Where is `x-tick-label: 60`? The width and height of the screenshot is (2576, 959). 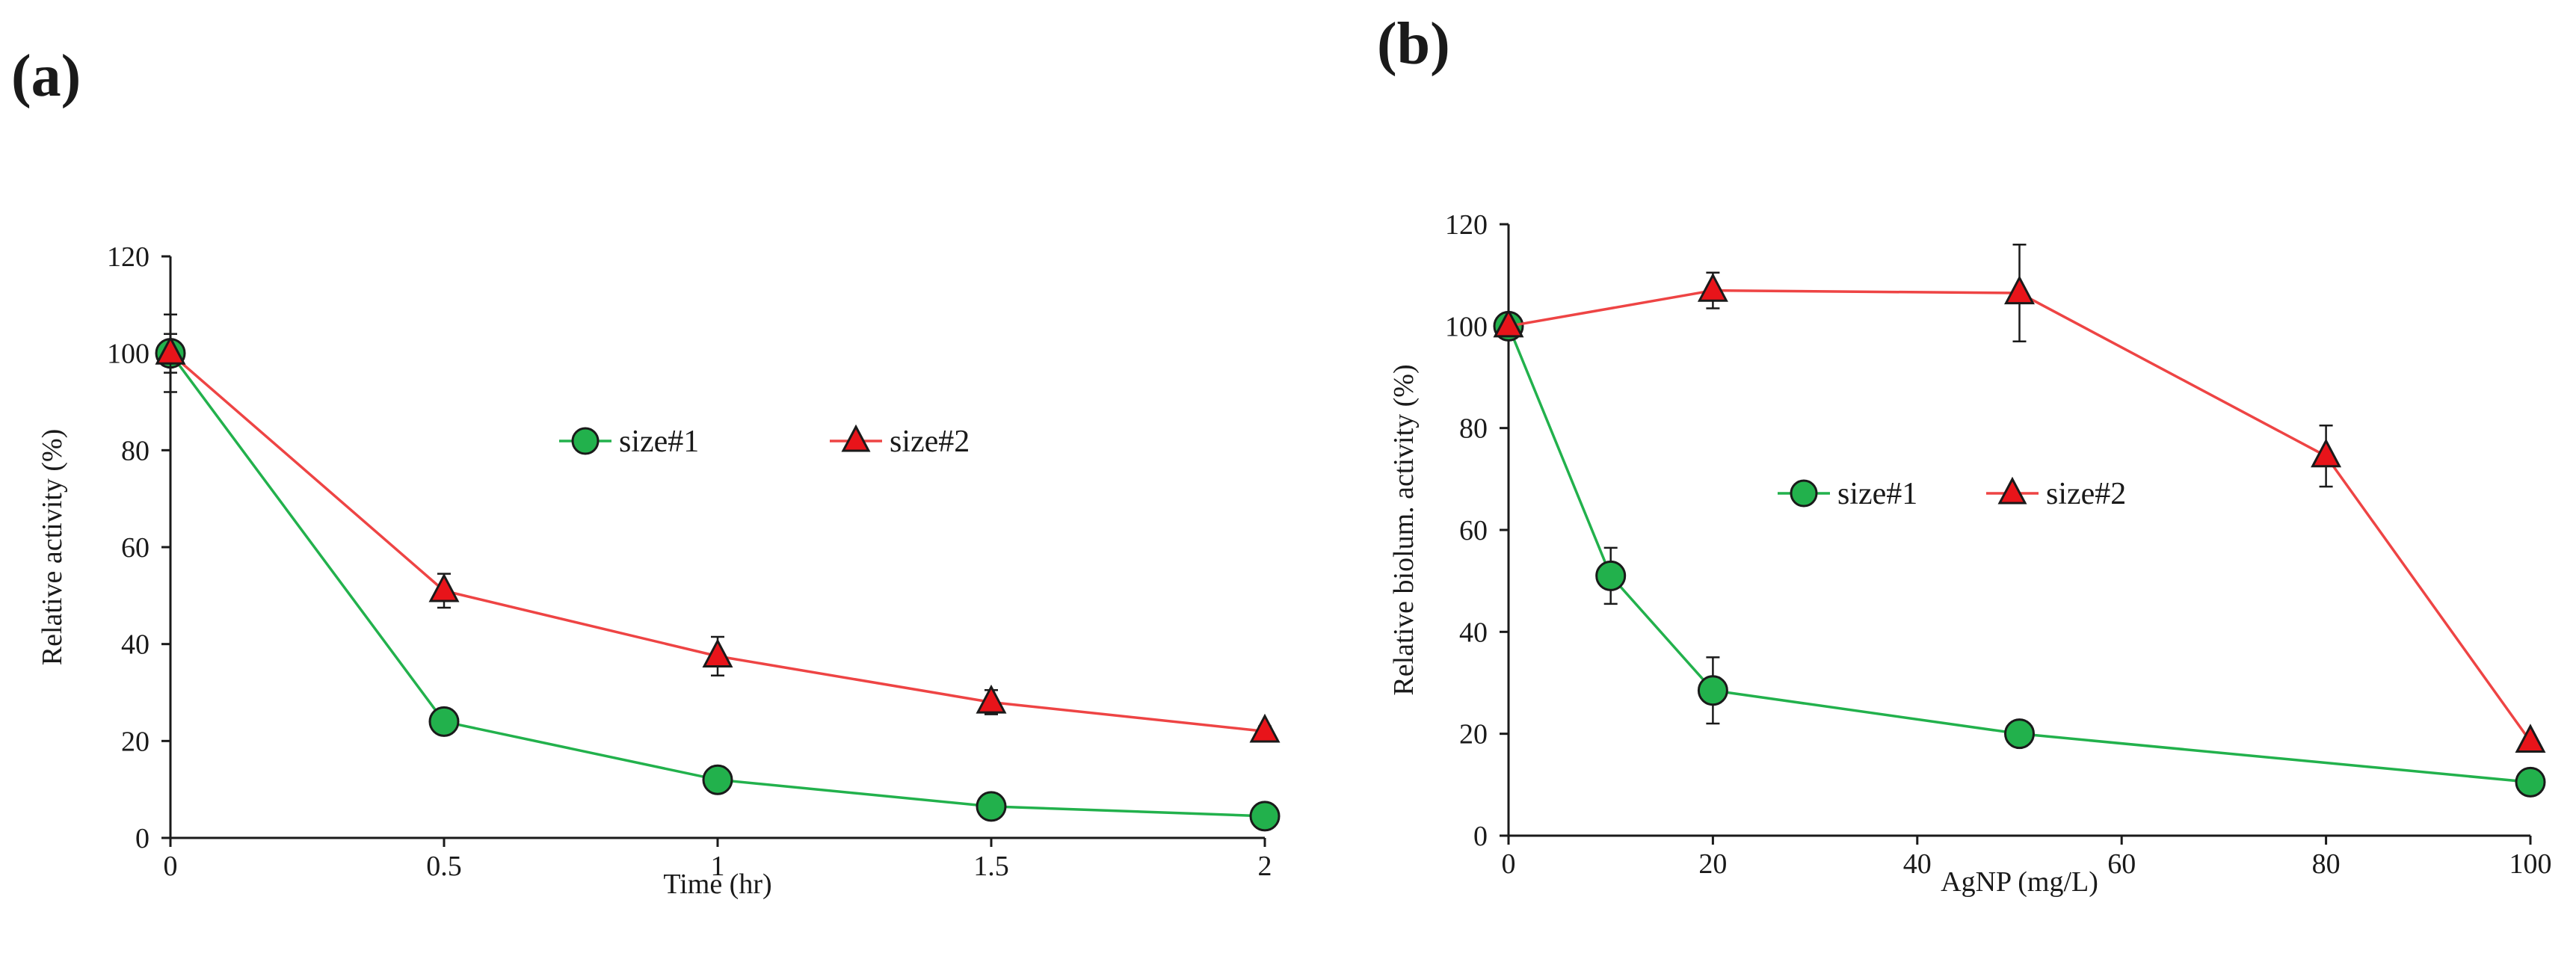 x-tick-label: 60 is located at coordinates (2121, 864).